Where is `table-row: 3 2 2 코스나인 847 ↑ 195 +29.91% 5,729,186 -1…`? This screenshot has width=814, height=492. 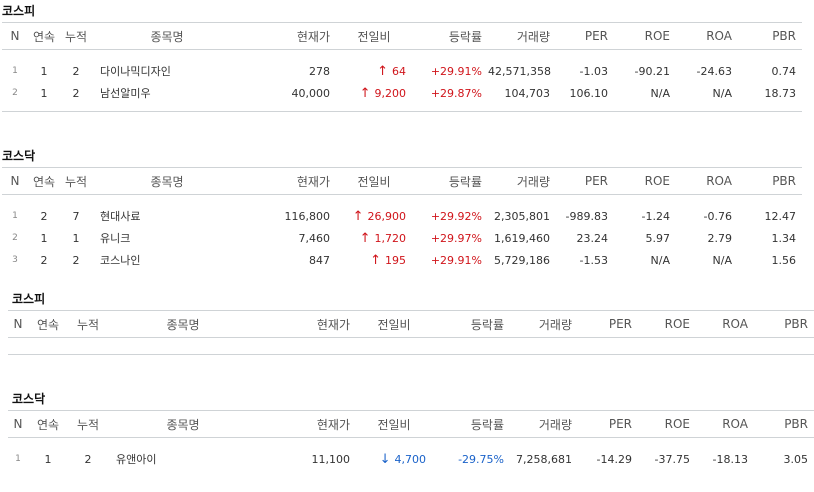
table-row: 3 2 2 코스나인 847 ↑ 195 +29.91% 5,729,186 -1… is located at coordinates (402, 260).